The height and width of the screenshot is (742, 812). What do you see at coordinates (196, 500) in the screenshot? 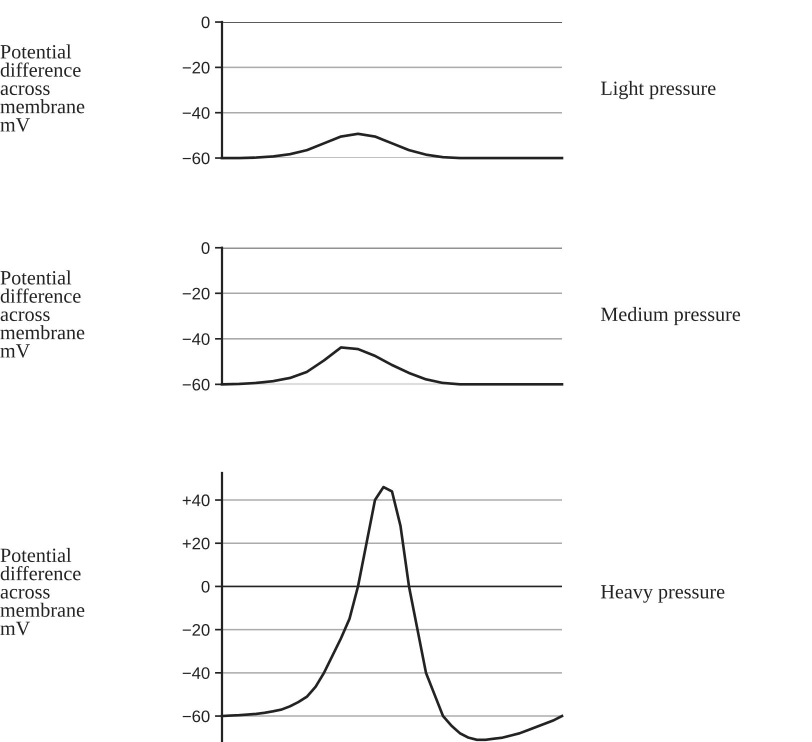
I see `y-tick-label: +40` at bounding box center [196, 500].